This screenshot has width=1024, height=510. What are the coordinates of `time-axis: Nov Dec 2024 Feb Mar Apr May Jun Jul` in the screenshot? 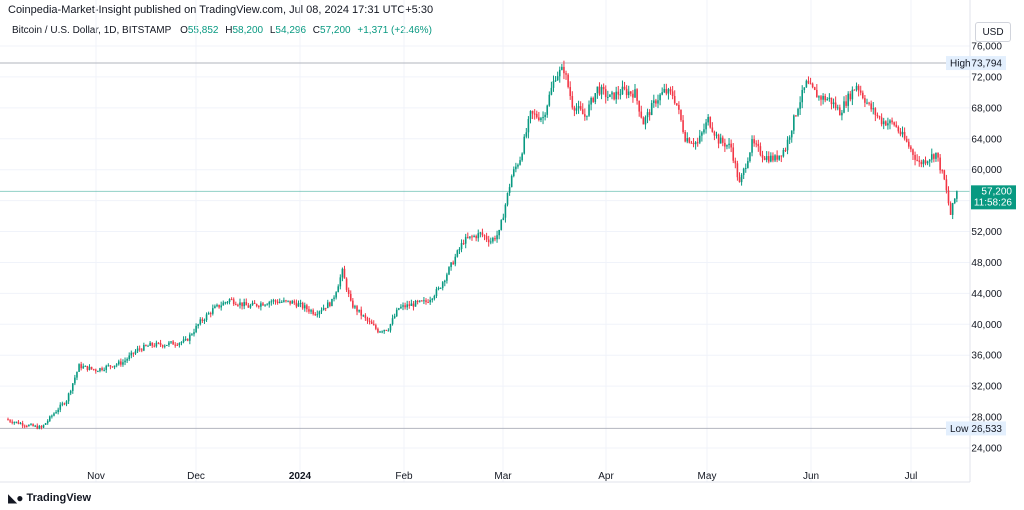 It's located at (502, 476).